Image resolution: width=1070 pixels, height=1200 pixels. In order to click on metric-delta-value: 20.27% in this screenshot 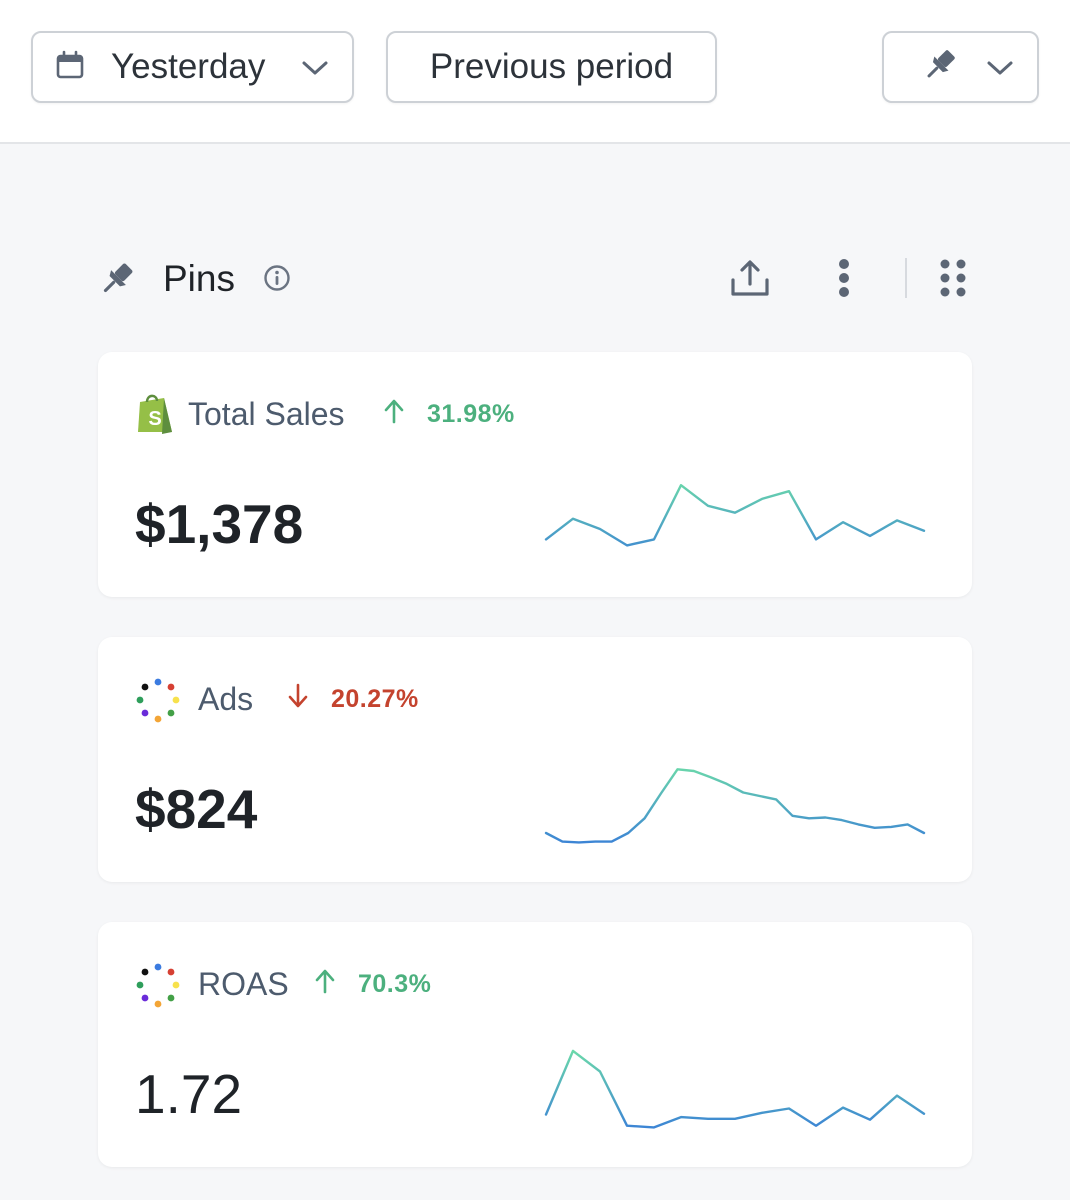, I will do `click(375, 699)`.